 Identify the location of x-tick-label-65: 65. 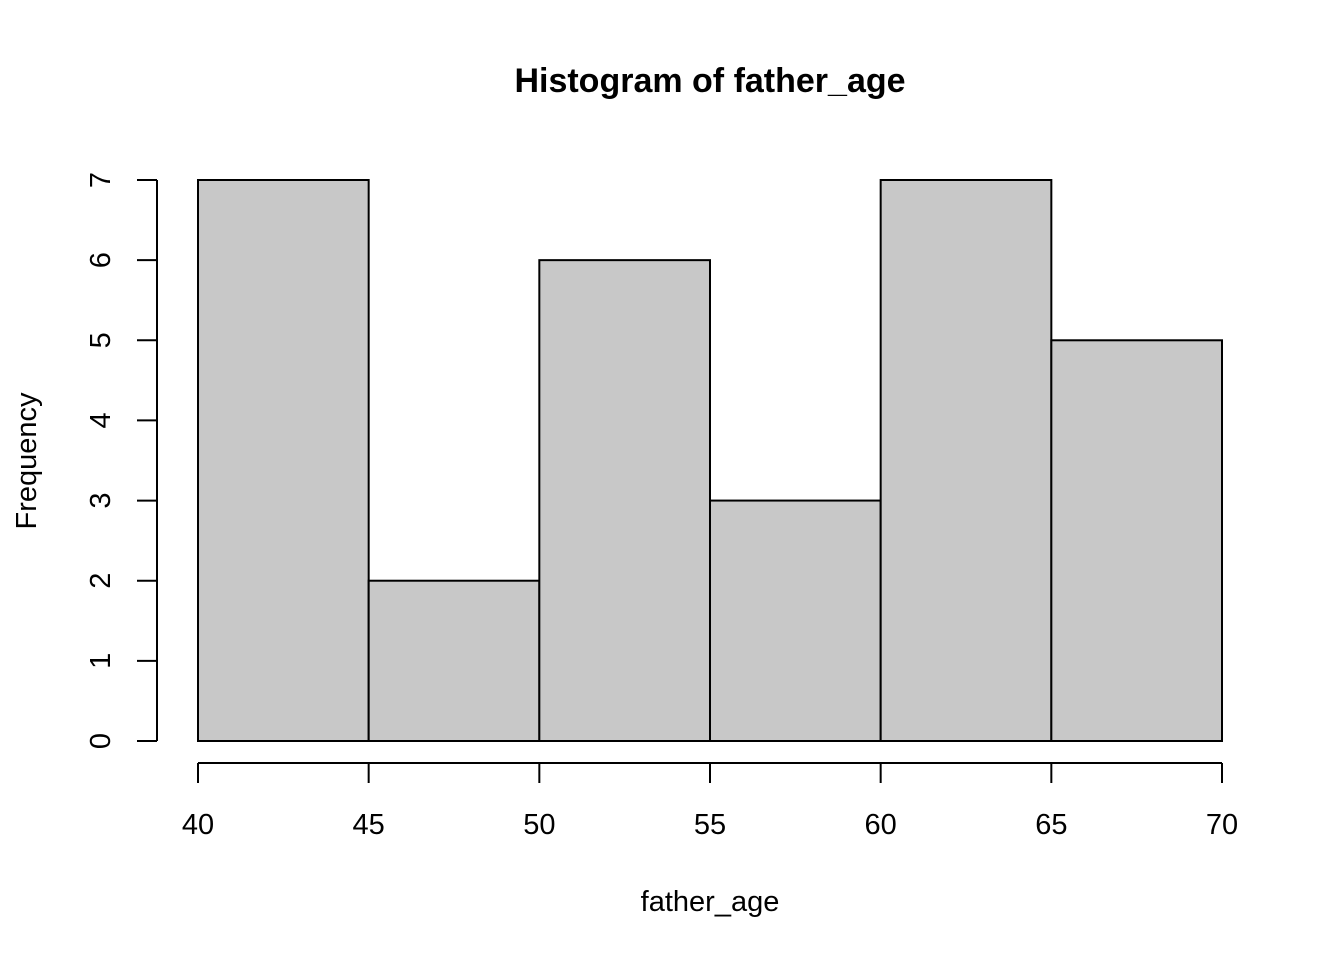
(1051, 825).